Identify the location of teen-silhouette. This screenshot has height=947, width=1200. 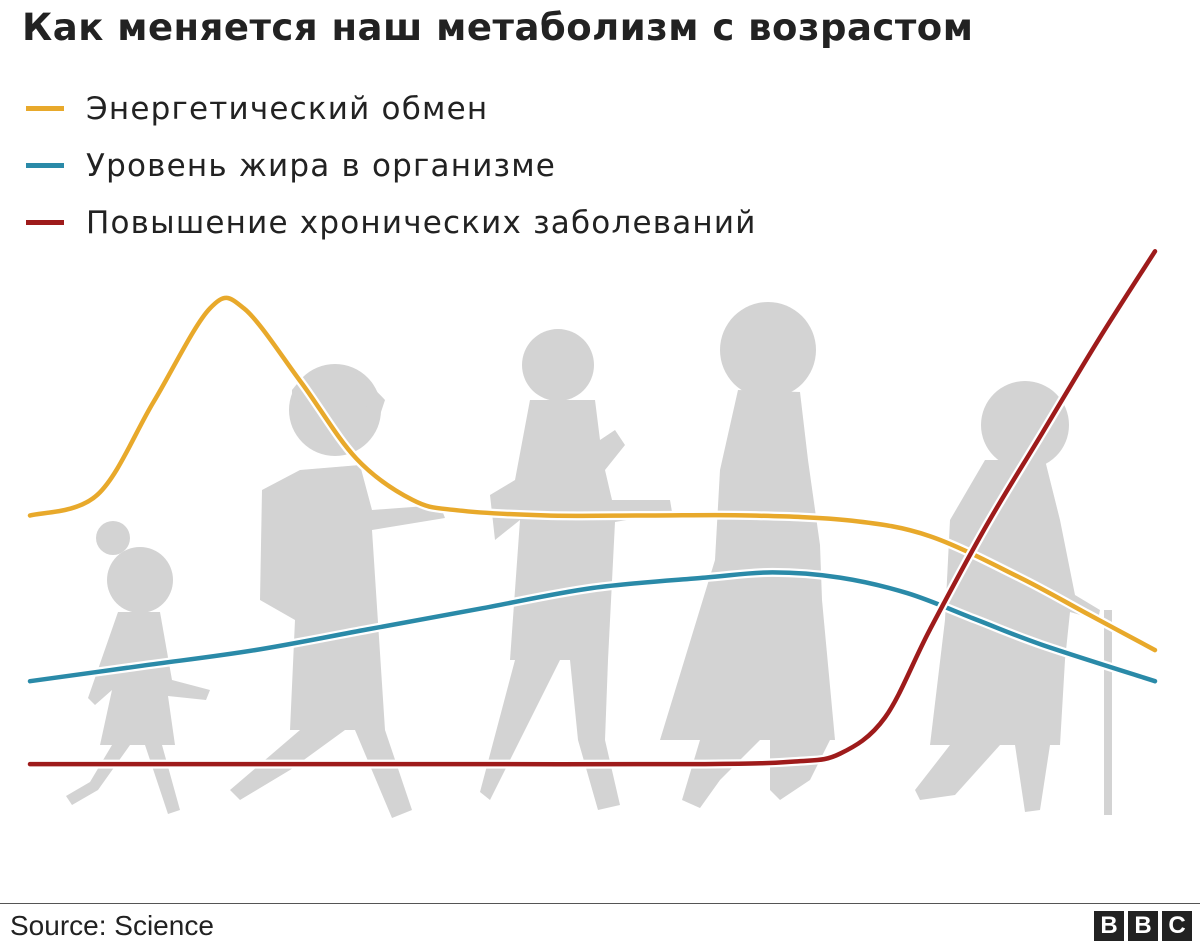
(337, 591).